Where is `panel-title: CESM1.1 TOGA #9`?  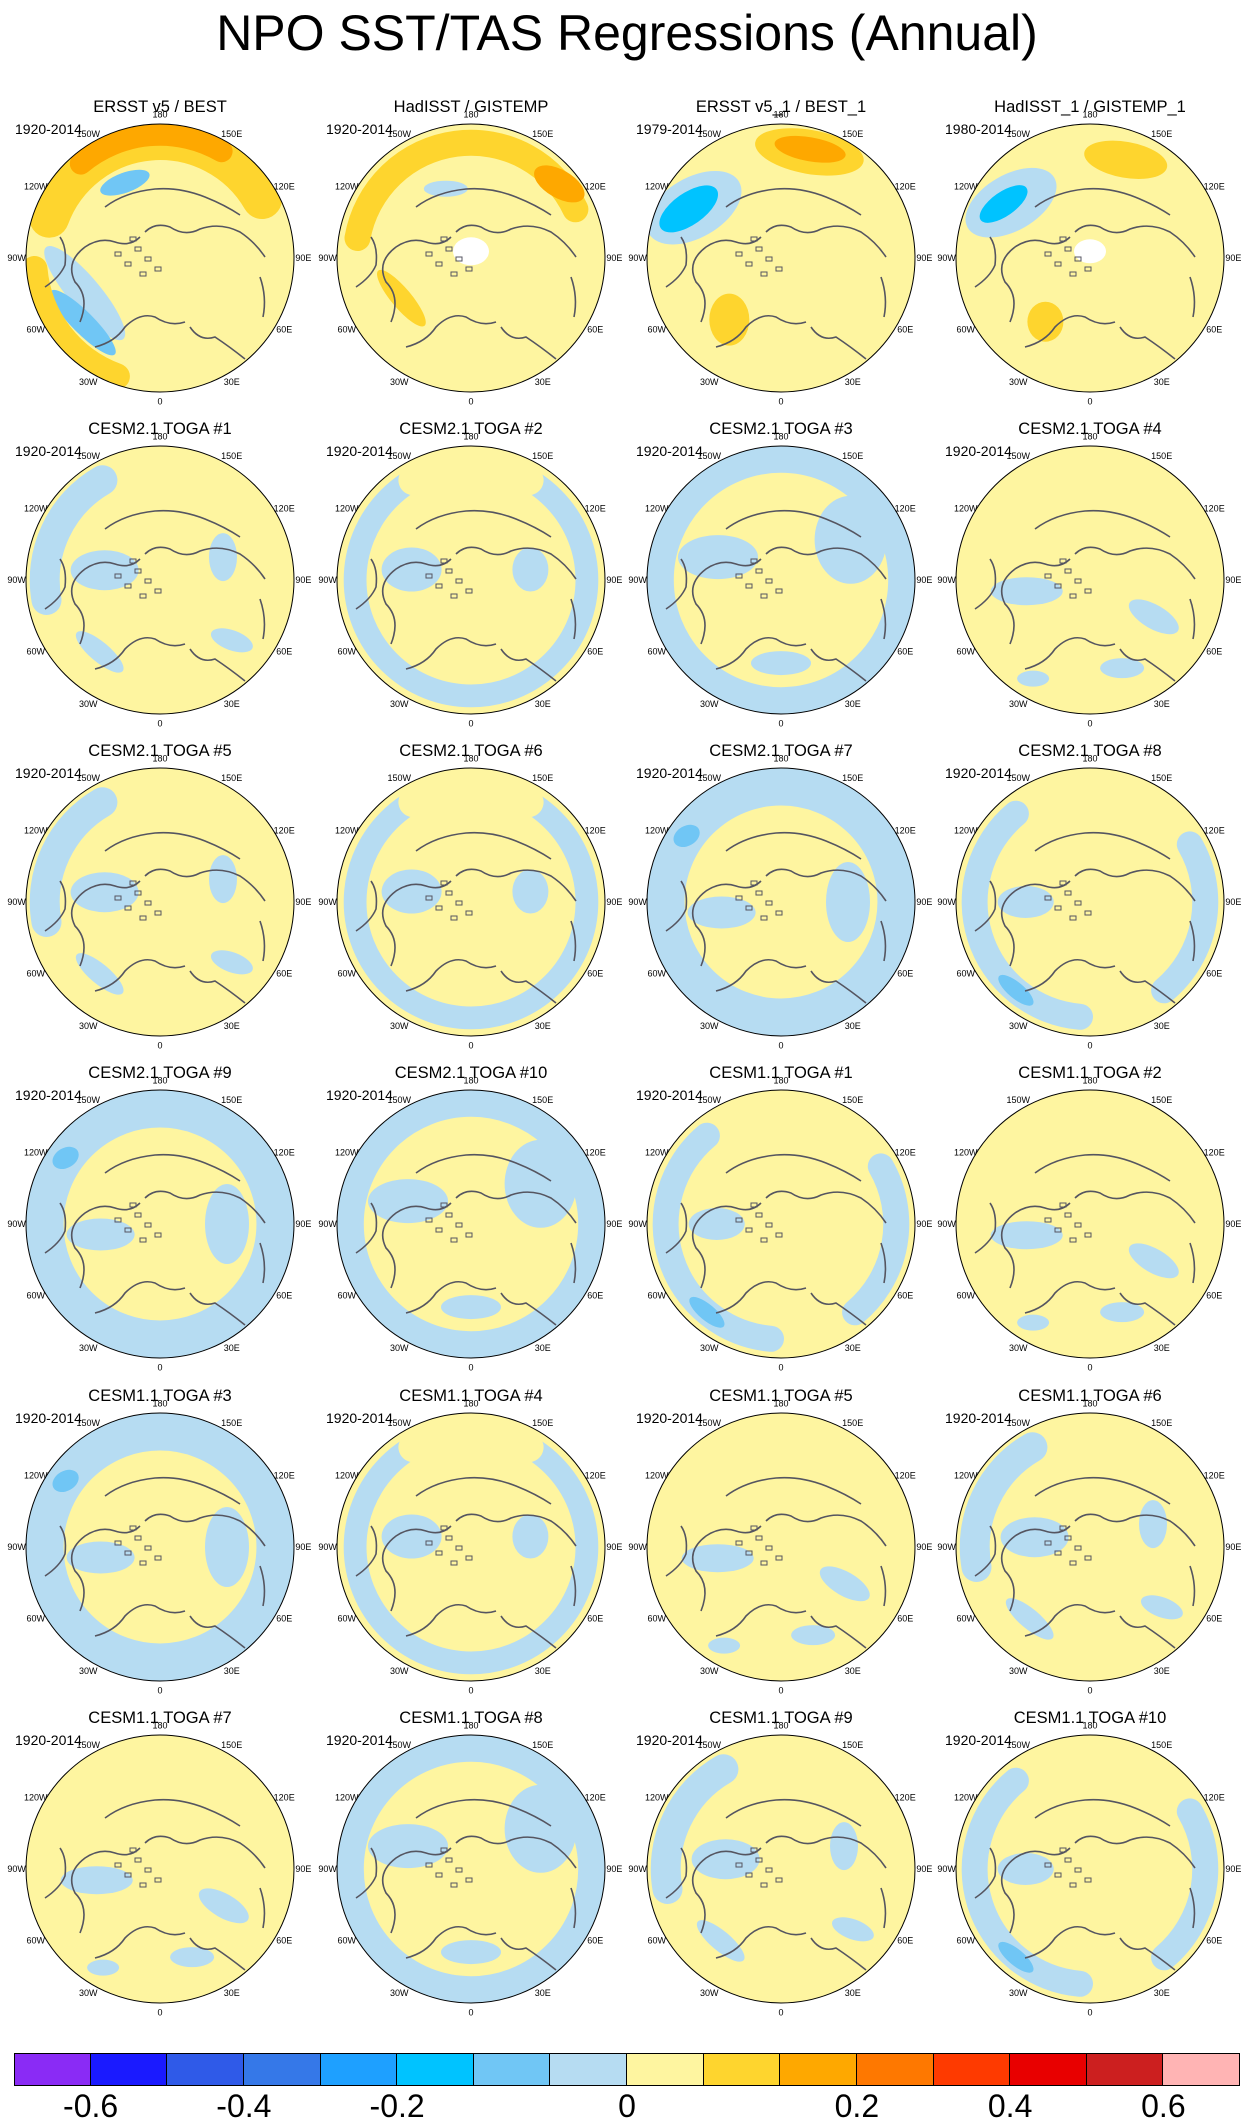 panel-title: CESM1.1 TOGA #9 is located at coordinates (781, 1718).